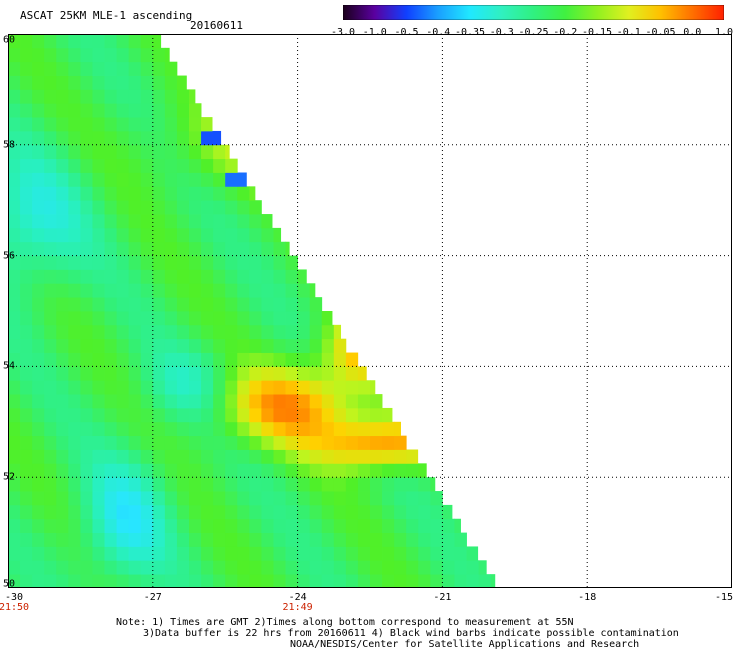 The width and height of the screenshot is (740, 650). Describe the element at coordinates (9, 145) in the screenshot. I see `latitude-label: 58` at that location.